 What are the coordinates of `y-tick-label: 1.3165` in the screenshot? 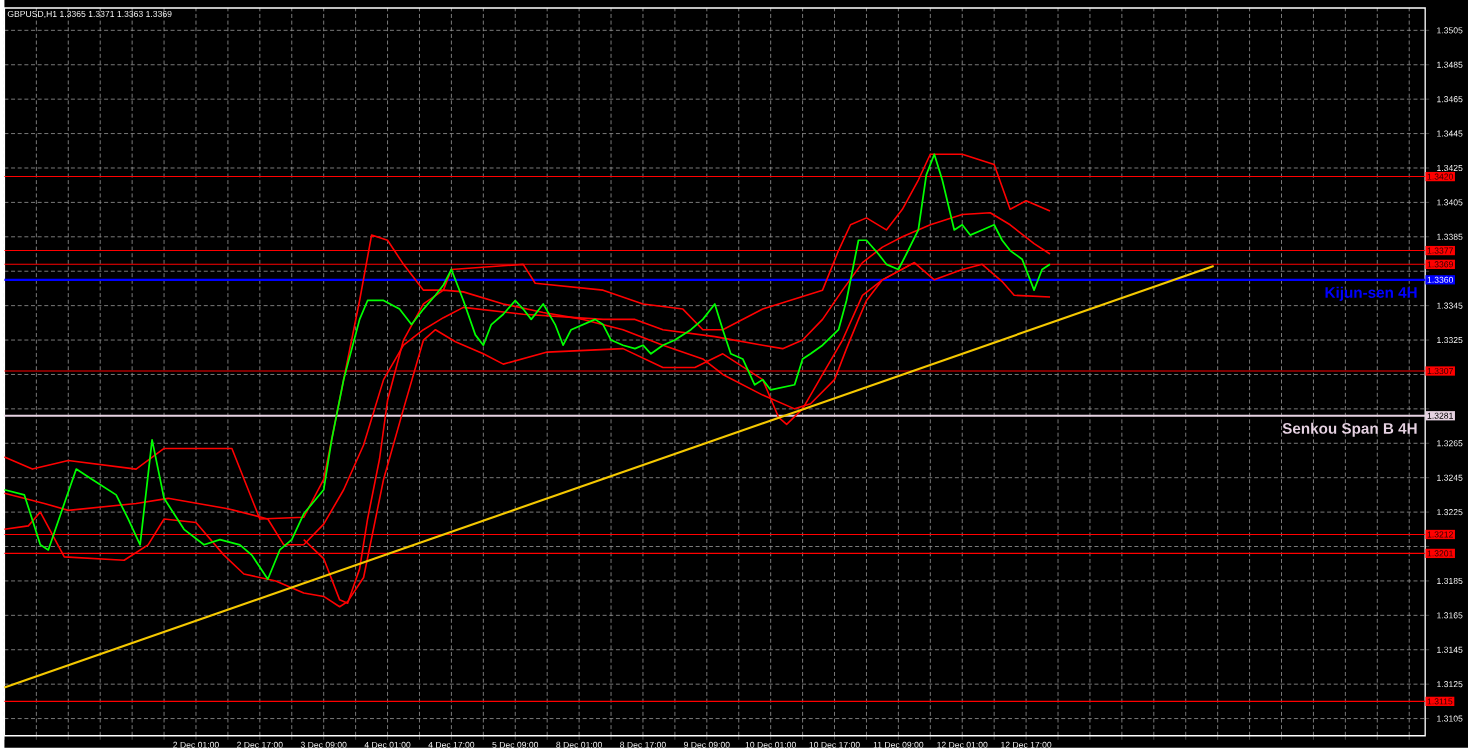 It's located at (1450, 615).